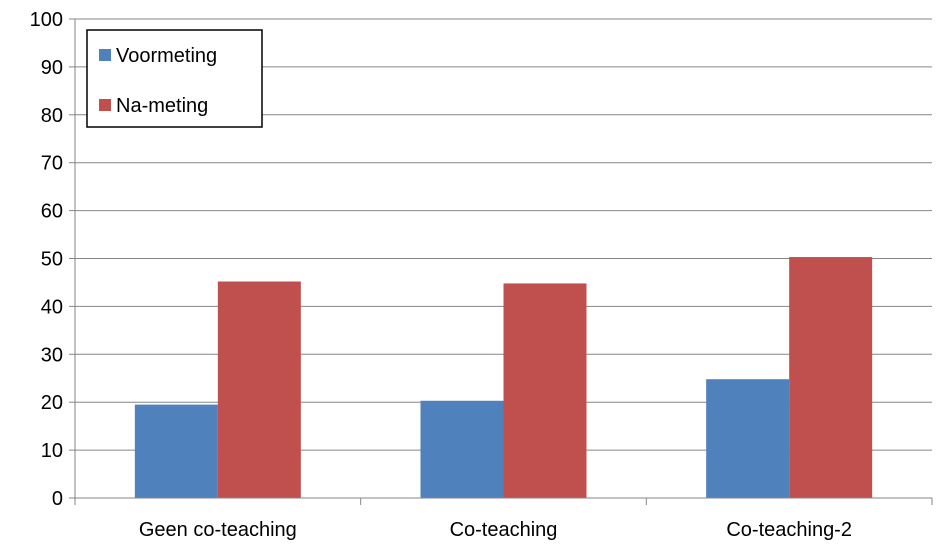  Describe the element at coordinates (57, 499) in the screenshot. I see `y-tick-label: 0` at that location.